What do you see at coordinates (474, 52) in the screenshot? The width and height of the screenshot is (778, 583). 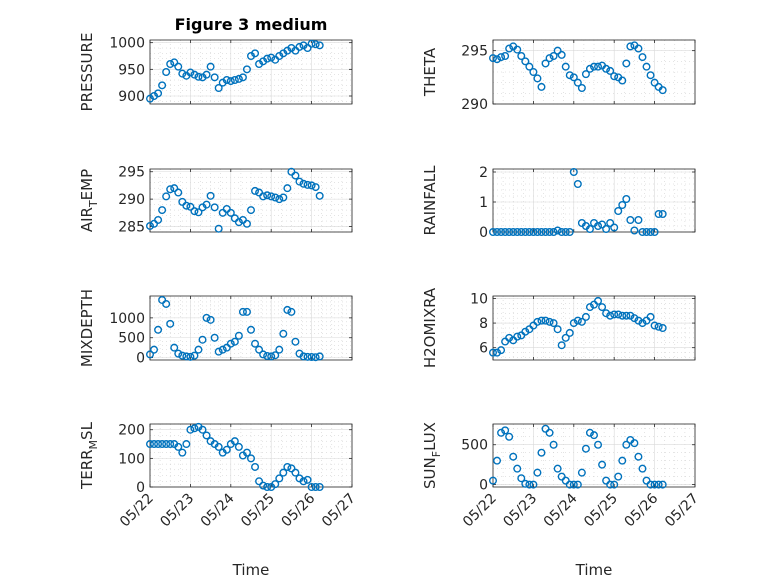 I see `y-tick-label: 295` at bounding box center [474, 52].